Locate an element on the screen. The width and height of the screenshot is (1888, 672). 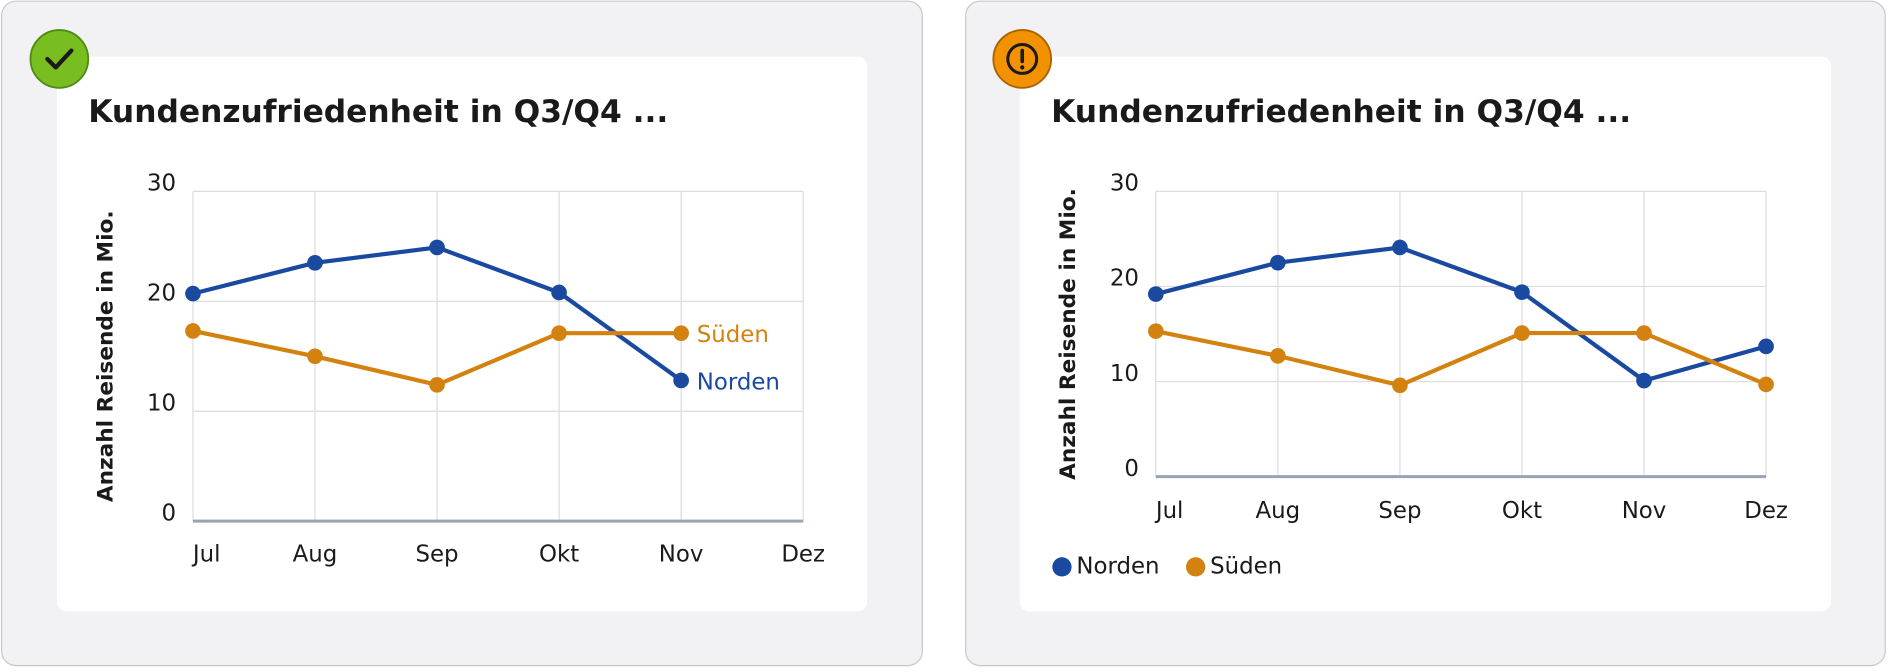
series-label: Süden is located at coordinates (733, 335).